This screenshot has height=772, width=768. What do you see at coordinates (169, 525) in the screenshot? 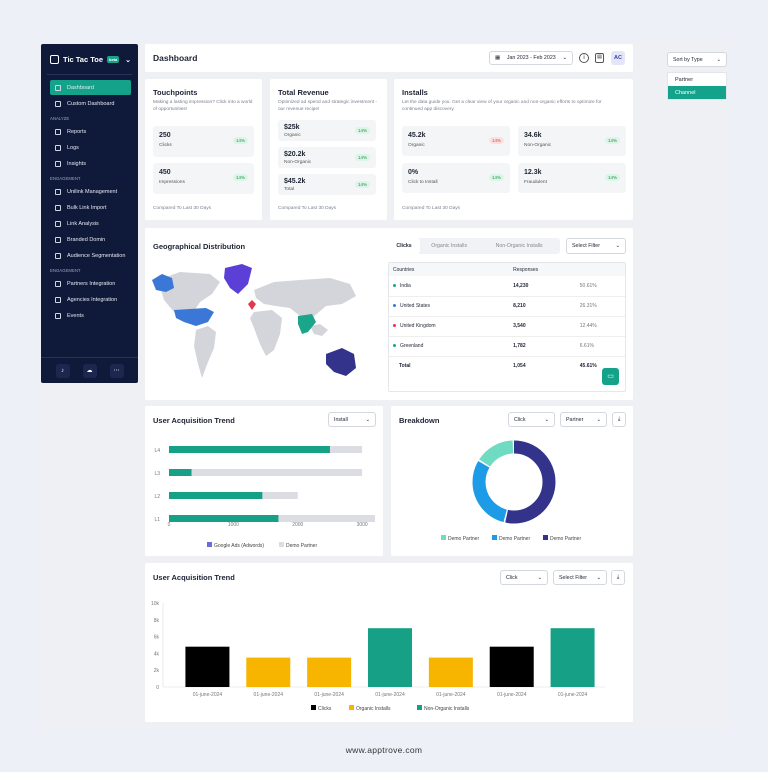
I see `tick-label: 0` at bounding box center [169, 525].